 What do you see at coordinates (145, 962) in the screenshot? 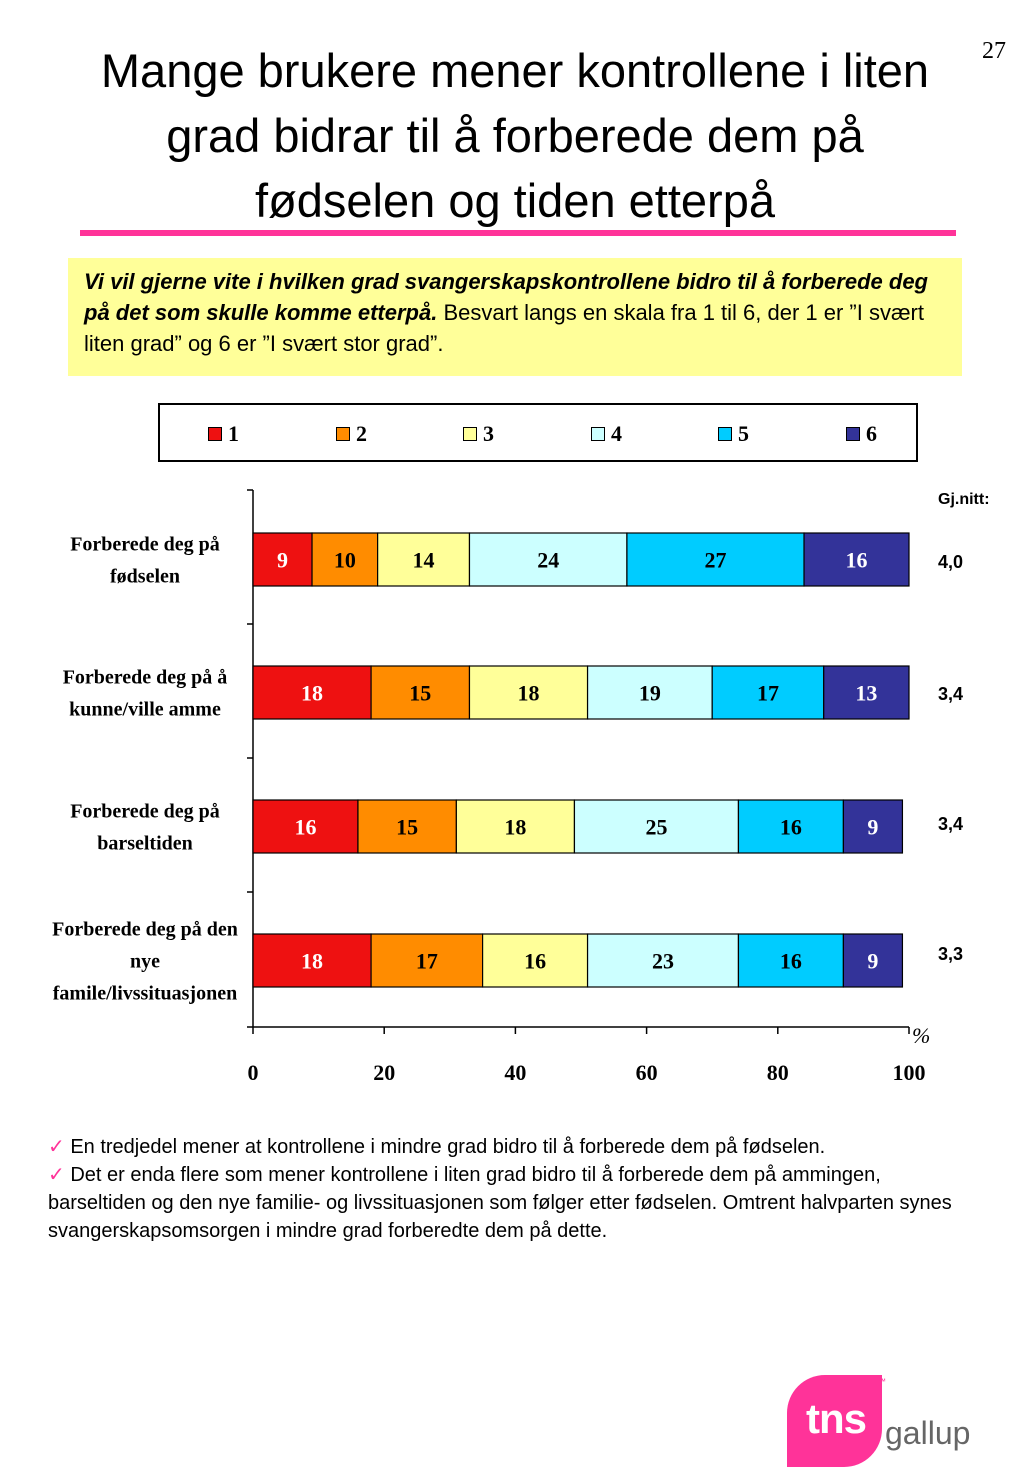
I see `category-label: nye` at bounding box center [145, 962].